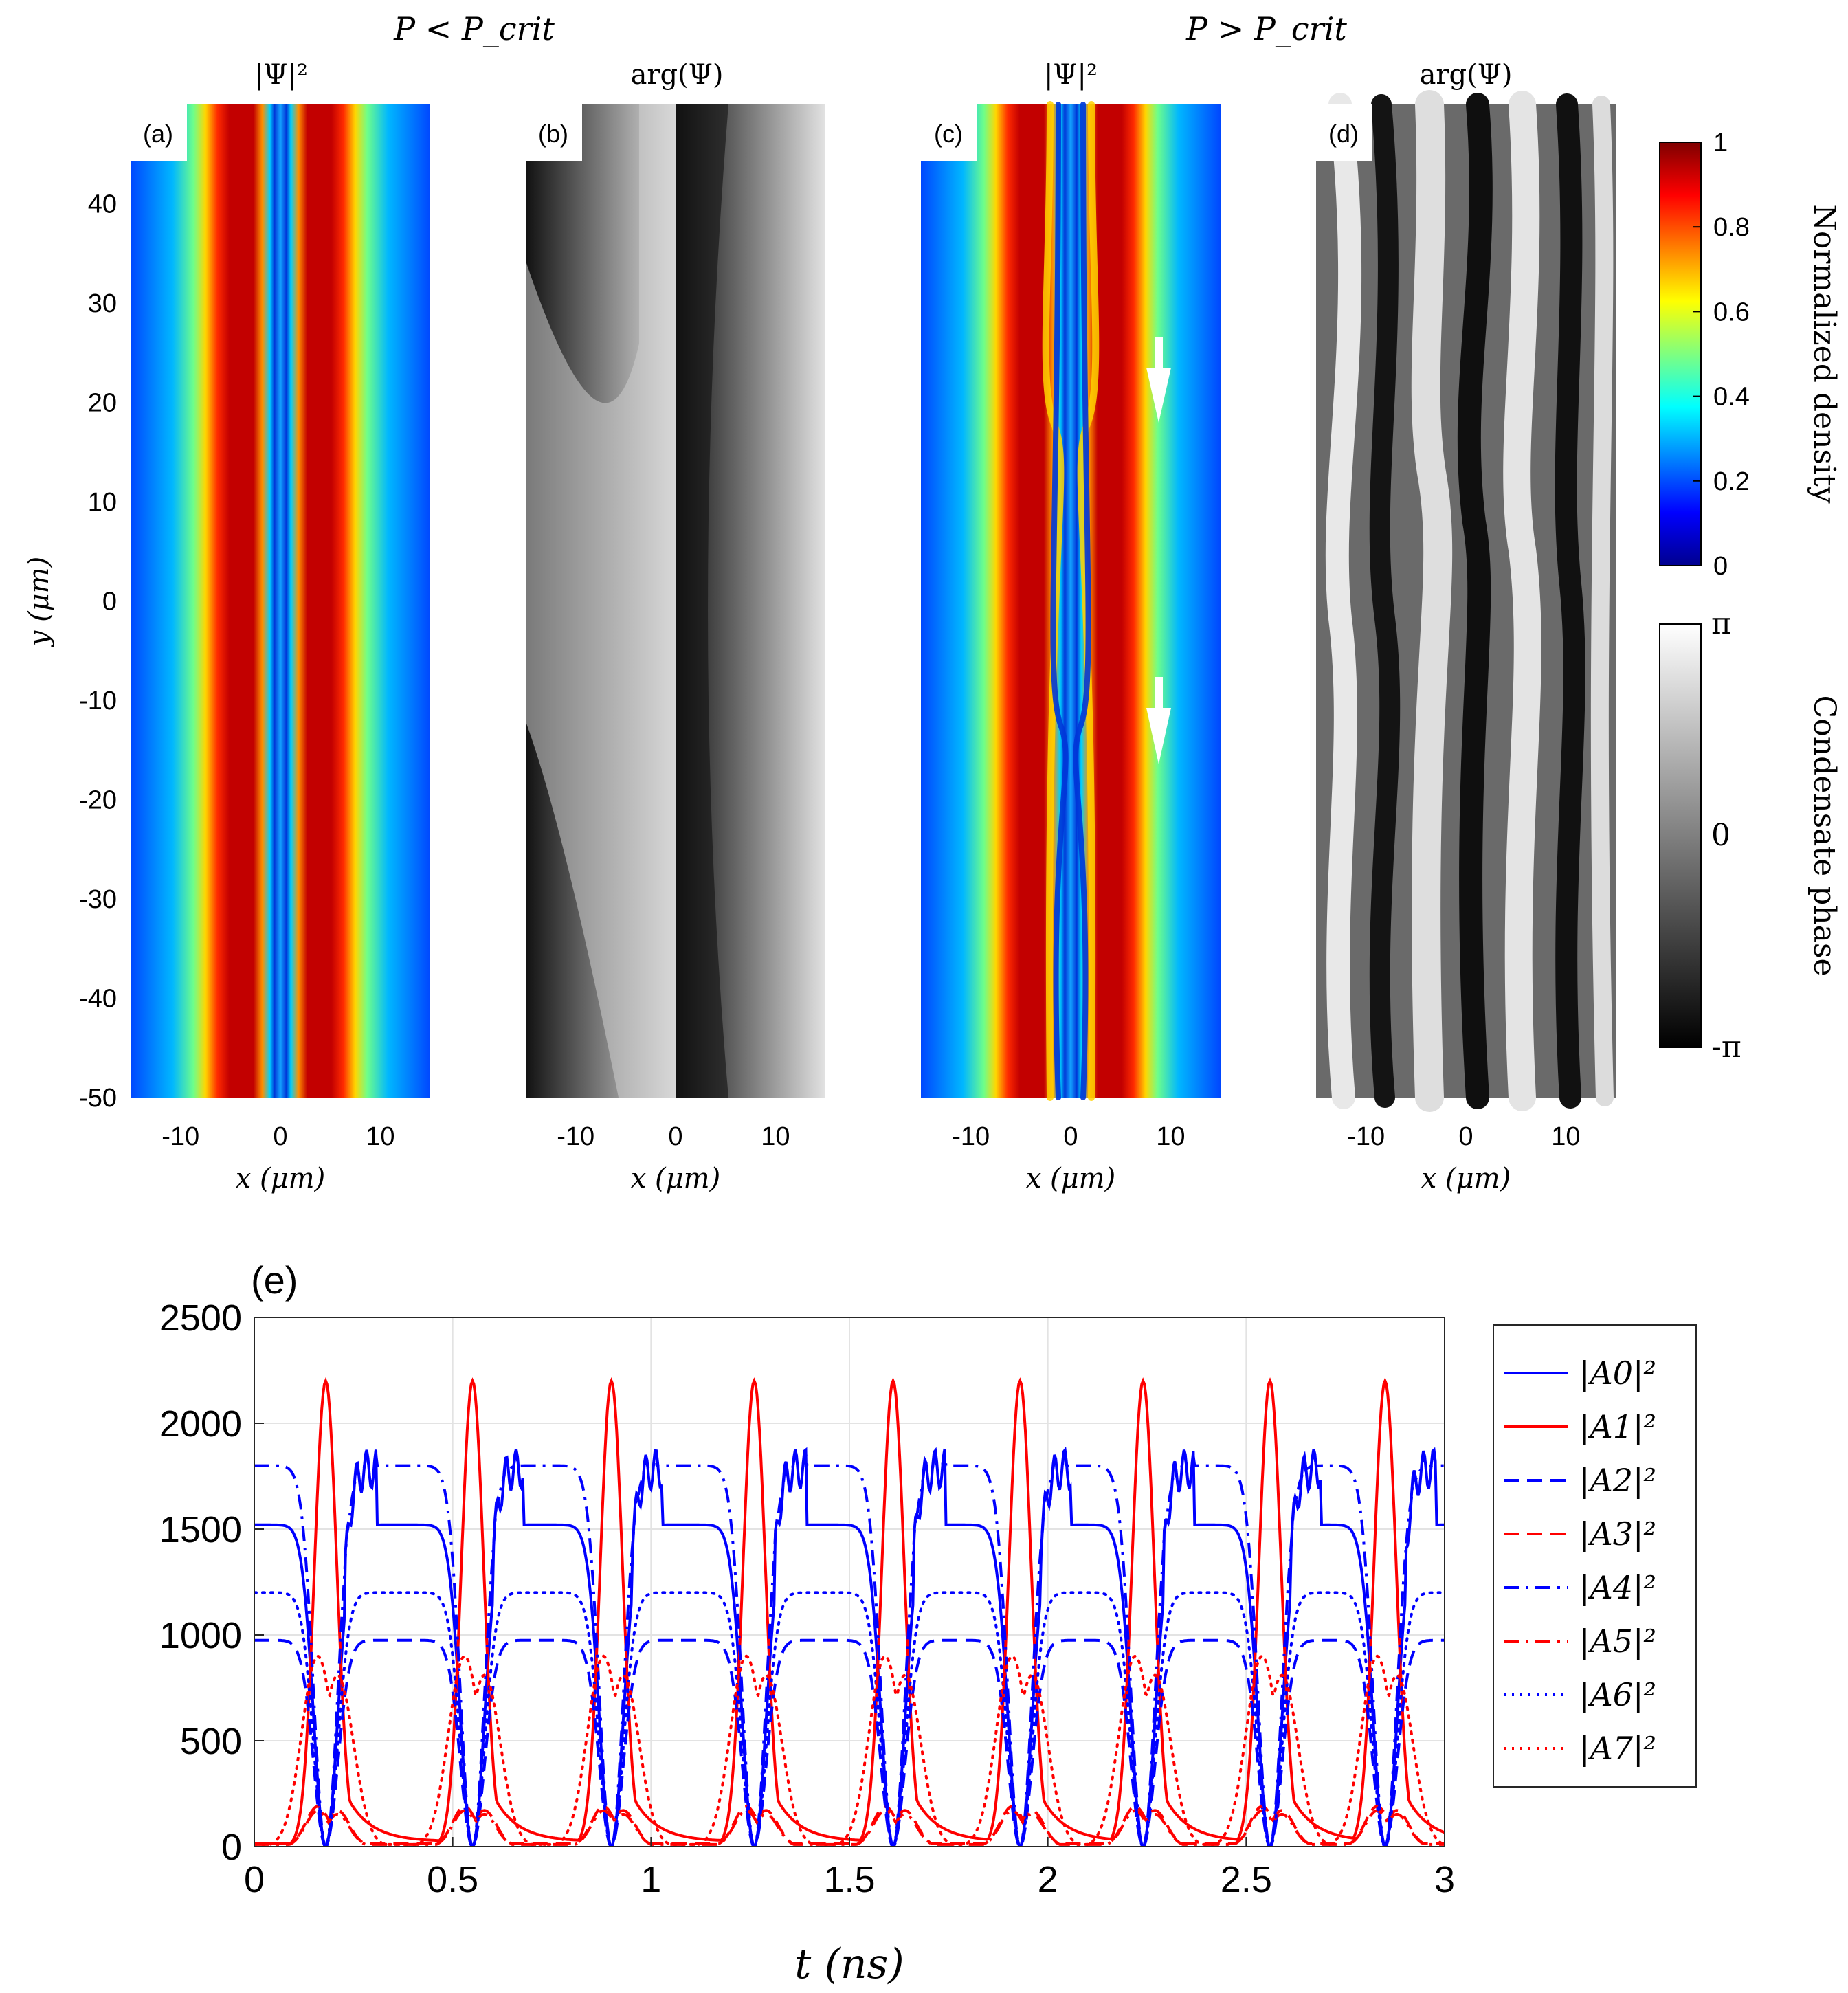  Describe the element at coordinates (1266, 28) in the screenshot. I see `header-right: P > P_crit` at that location.